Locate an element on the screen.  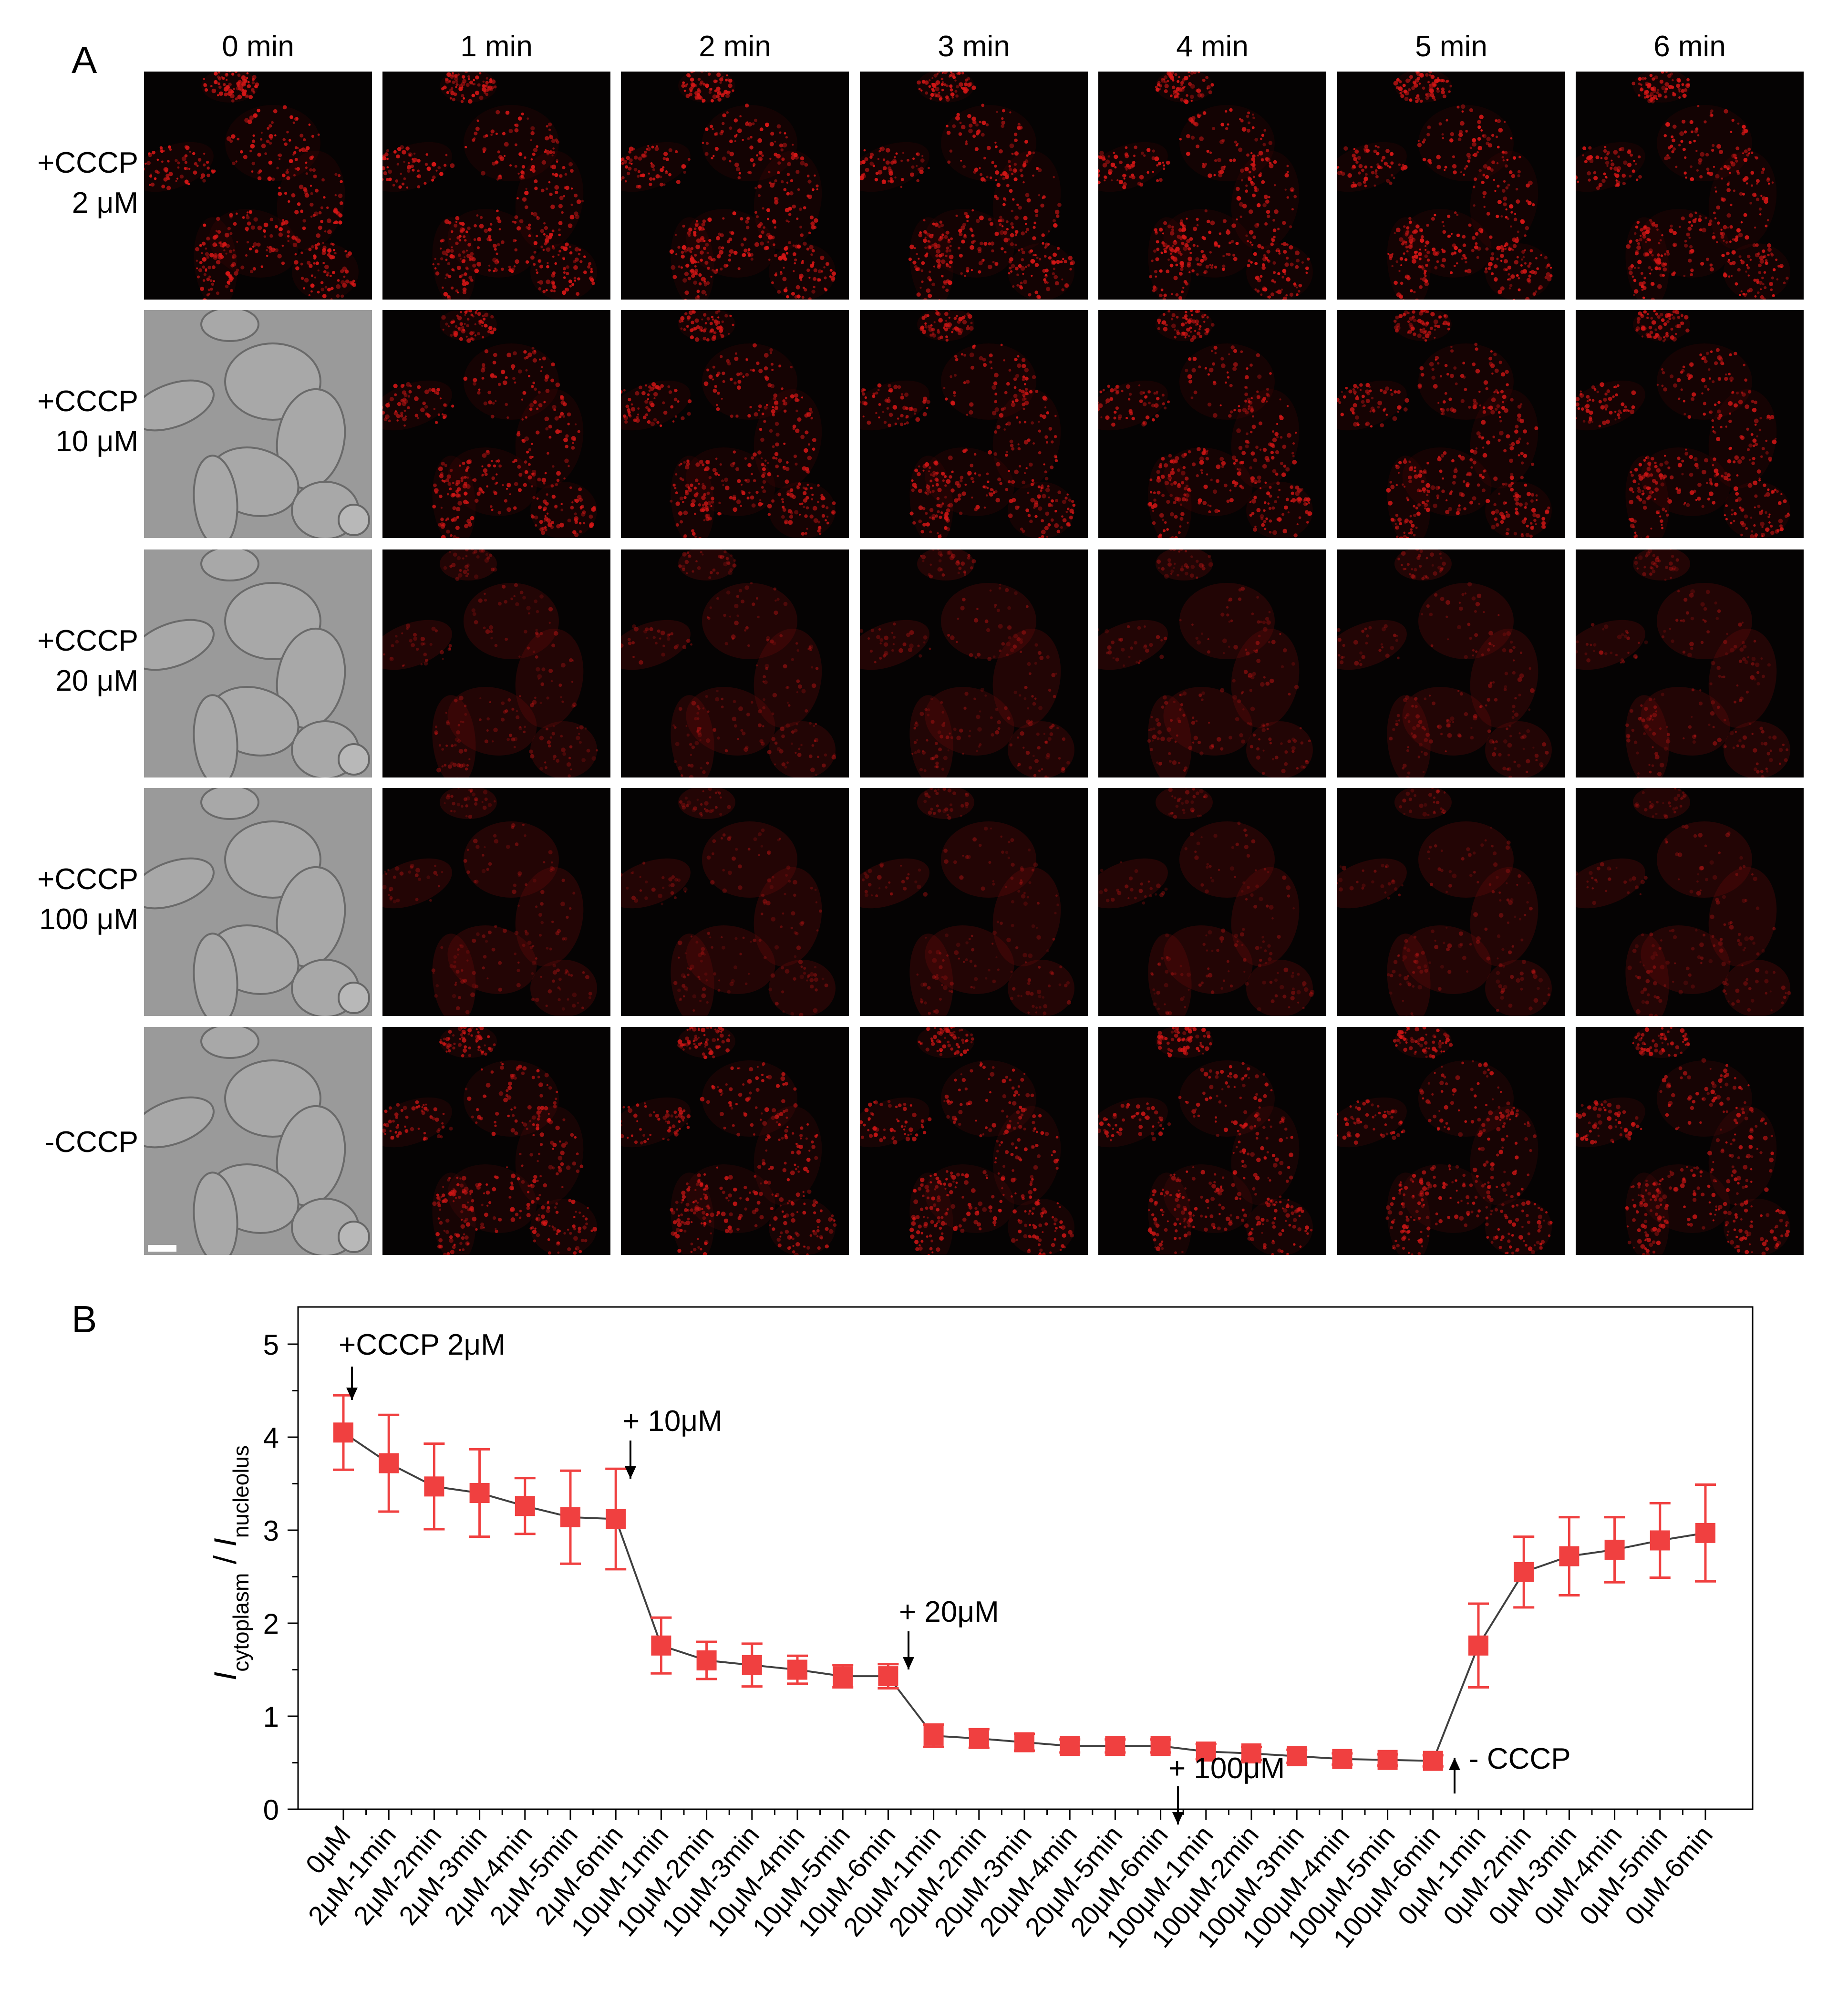
annotation-label: +CCCP 2μM is located at coordinates (422, 1344).